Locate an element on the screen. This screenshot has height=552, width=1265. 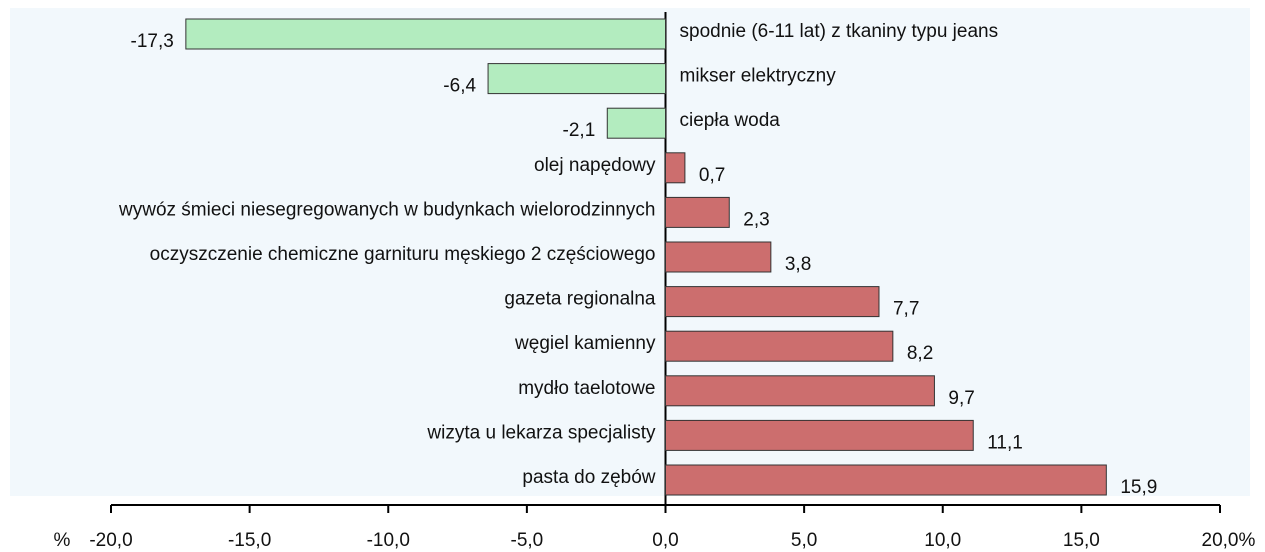
category-label: spodnie (6-11 lat) z tkaniny typu jeans is located at coordinates (839, 31).